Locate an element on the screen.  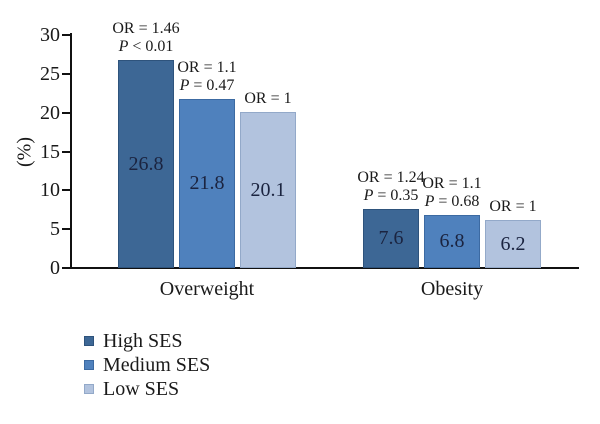
x-axis-category-label: Overweight is located at coordinates (207, 289).